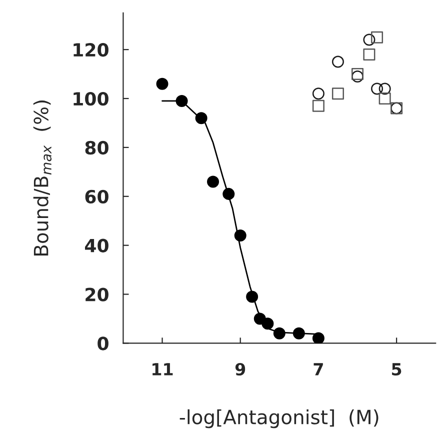  What do you see at coordinates (162, 369) in the screenshot?
I see `x-tick-label: 11` at bounding box center [162, 369].